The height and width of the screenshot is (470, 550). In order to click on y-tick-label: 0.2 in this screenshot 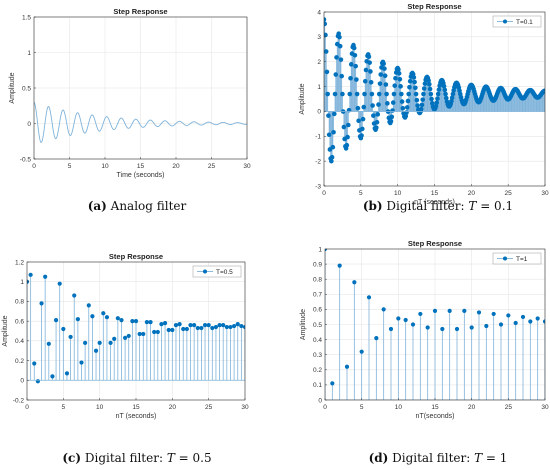, I will do `click(317, 370)`.